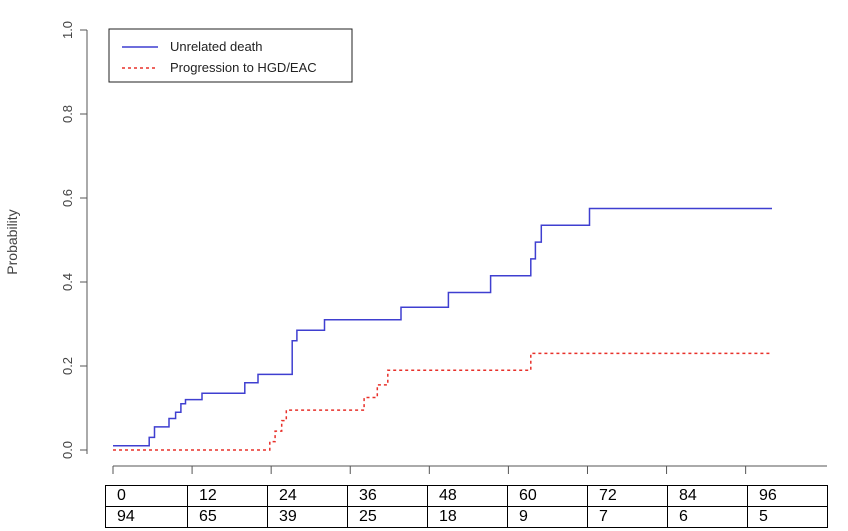 This screenshot has height=531, width=848. Describe the element at coordinates (707, 517) in the screenshot. I see `risk-table-count-cell: 6` at that location.